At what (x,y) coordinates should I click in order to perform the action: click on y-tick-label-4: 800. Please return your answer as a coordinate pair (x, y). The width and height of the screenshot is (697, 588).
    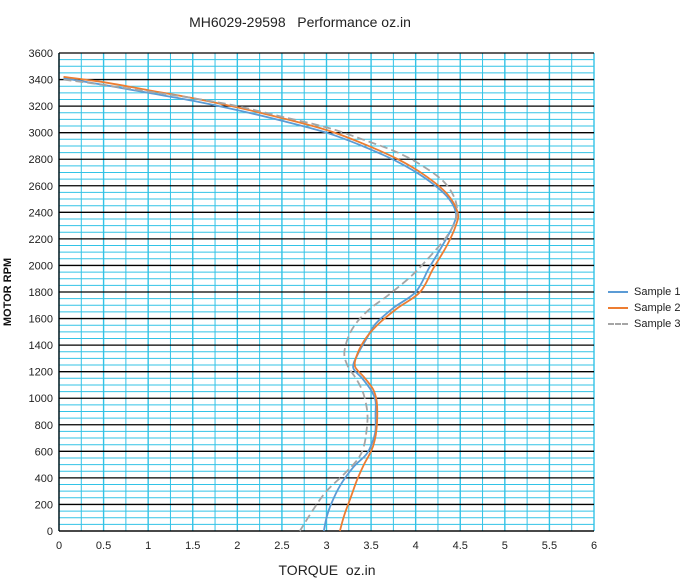
    Looking at the image, I should click on (44, 426).